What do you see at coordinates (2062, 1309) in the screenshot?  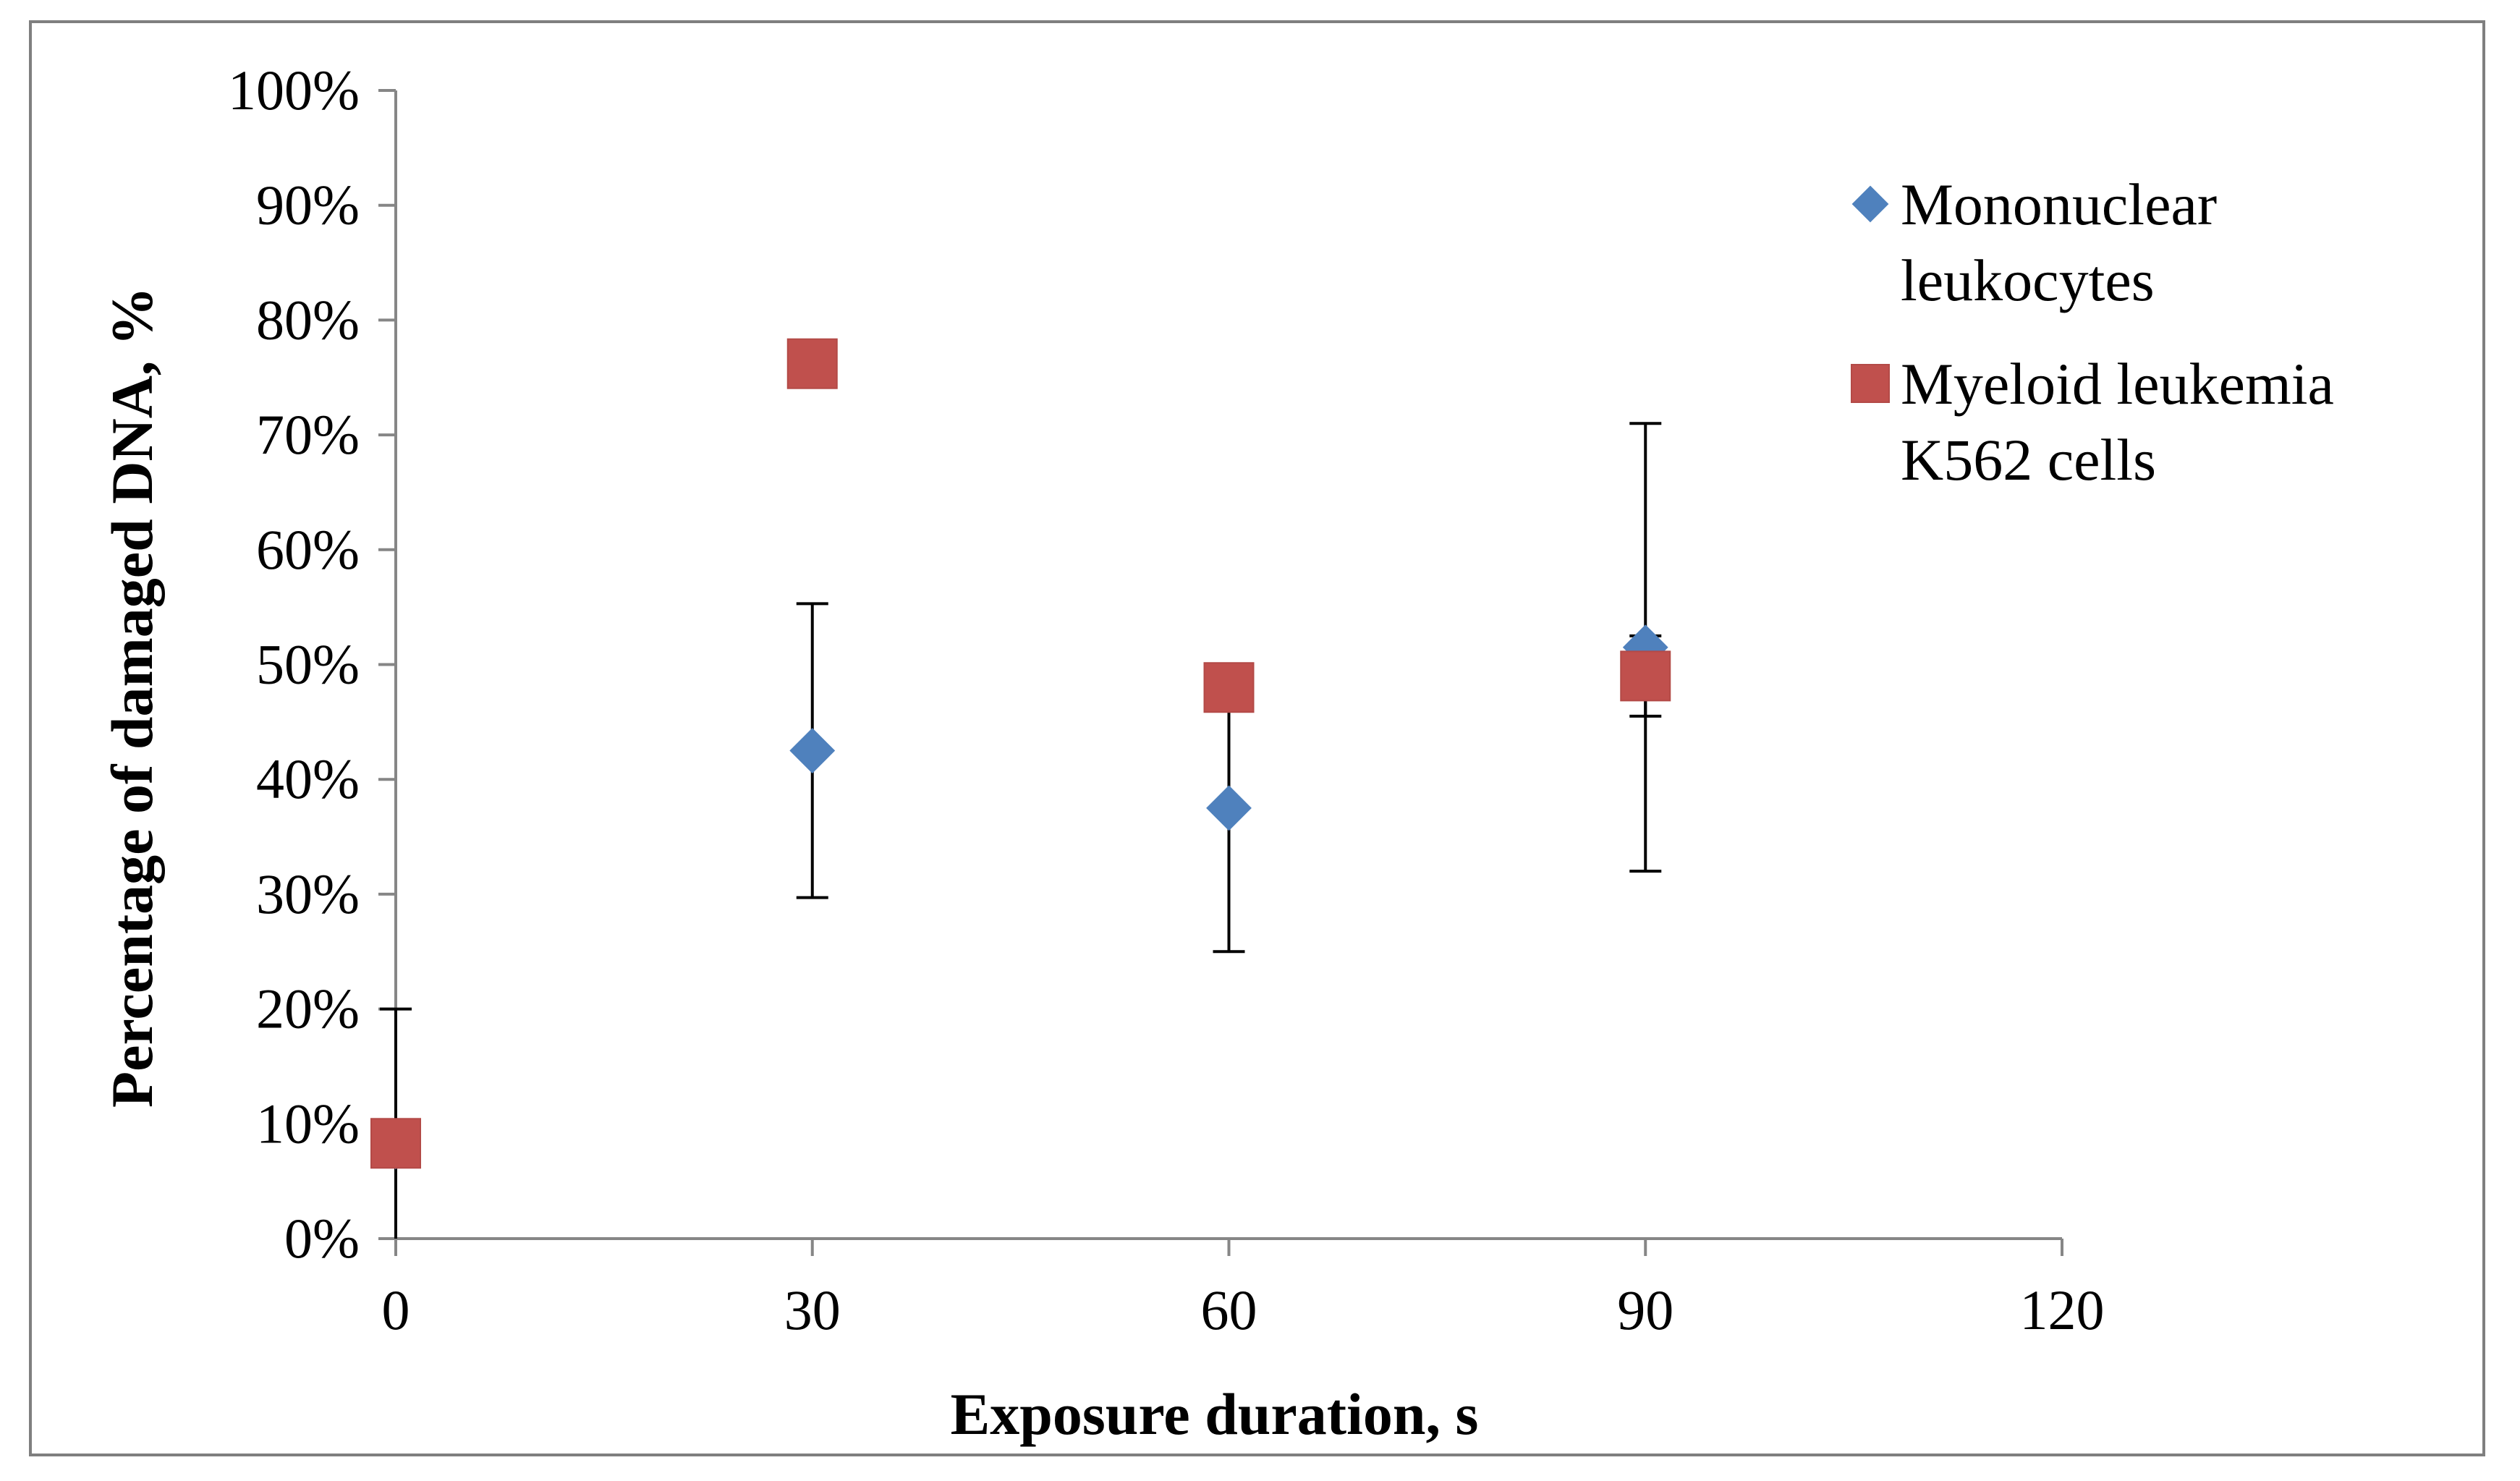 I see `x-tick-label: 120` at bounding box center [2062, 1309].